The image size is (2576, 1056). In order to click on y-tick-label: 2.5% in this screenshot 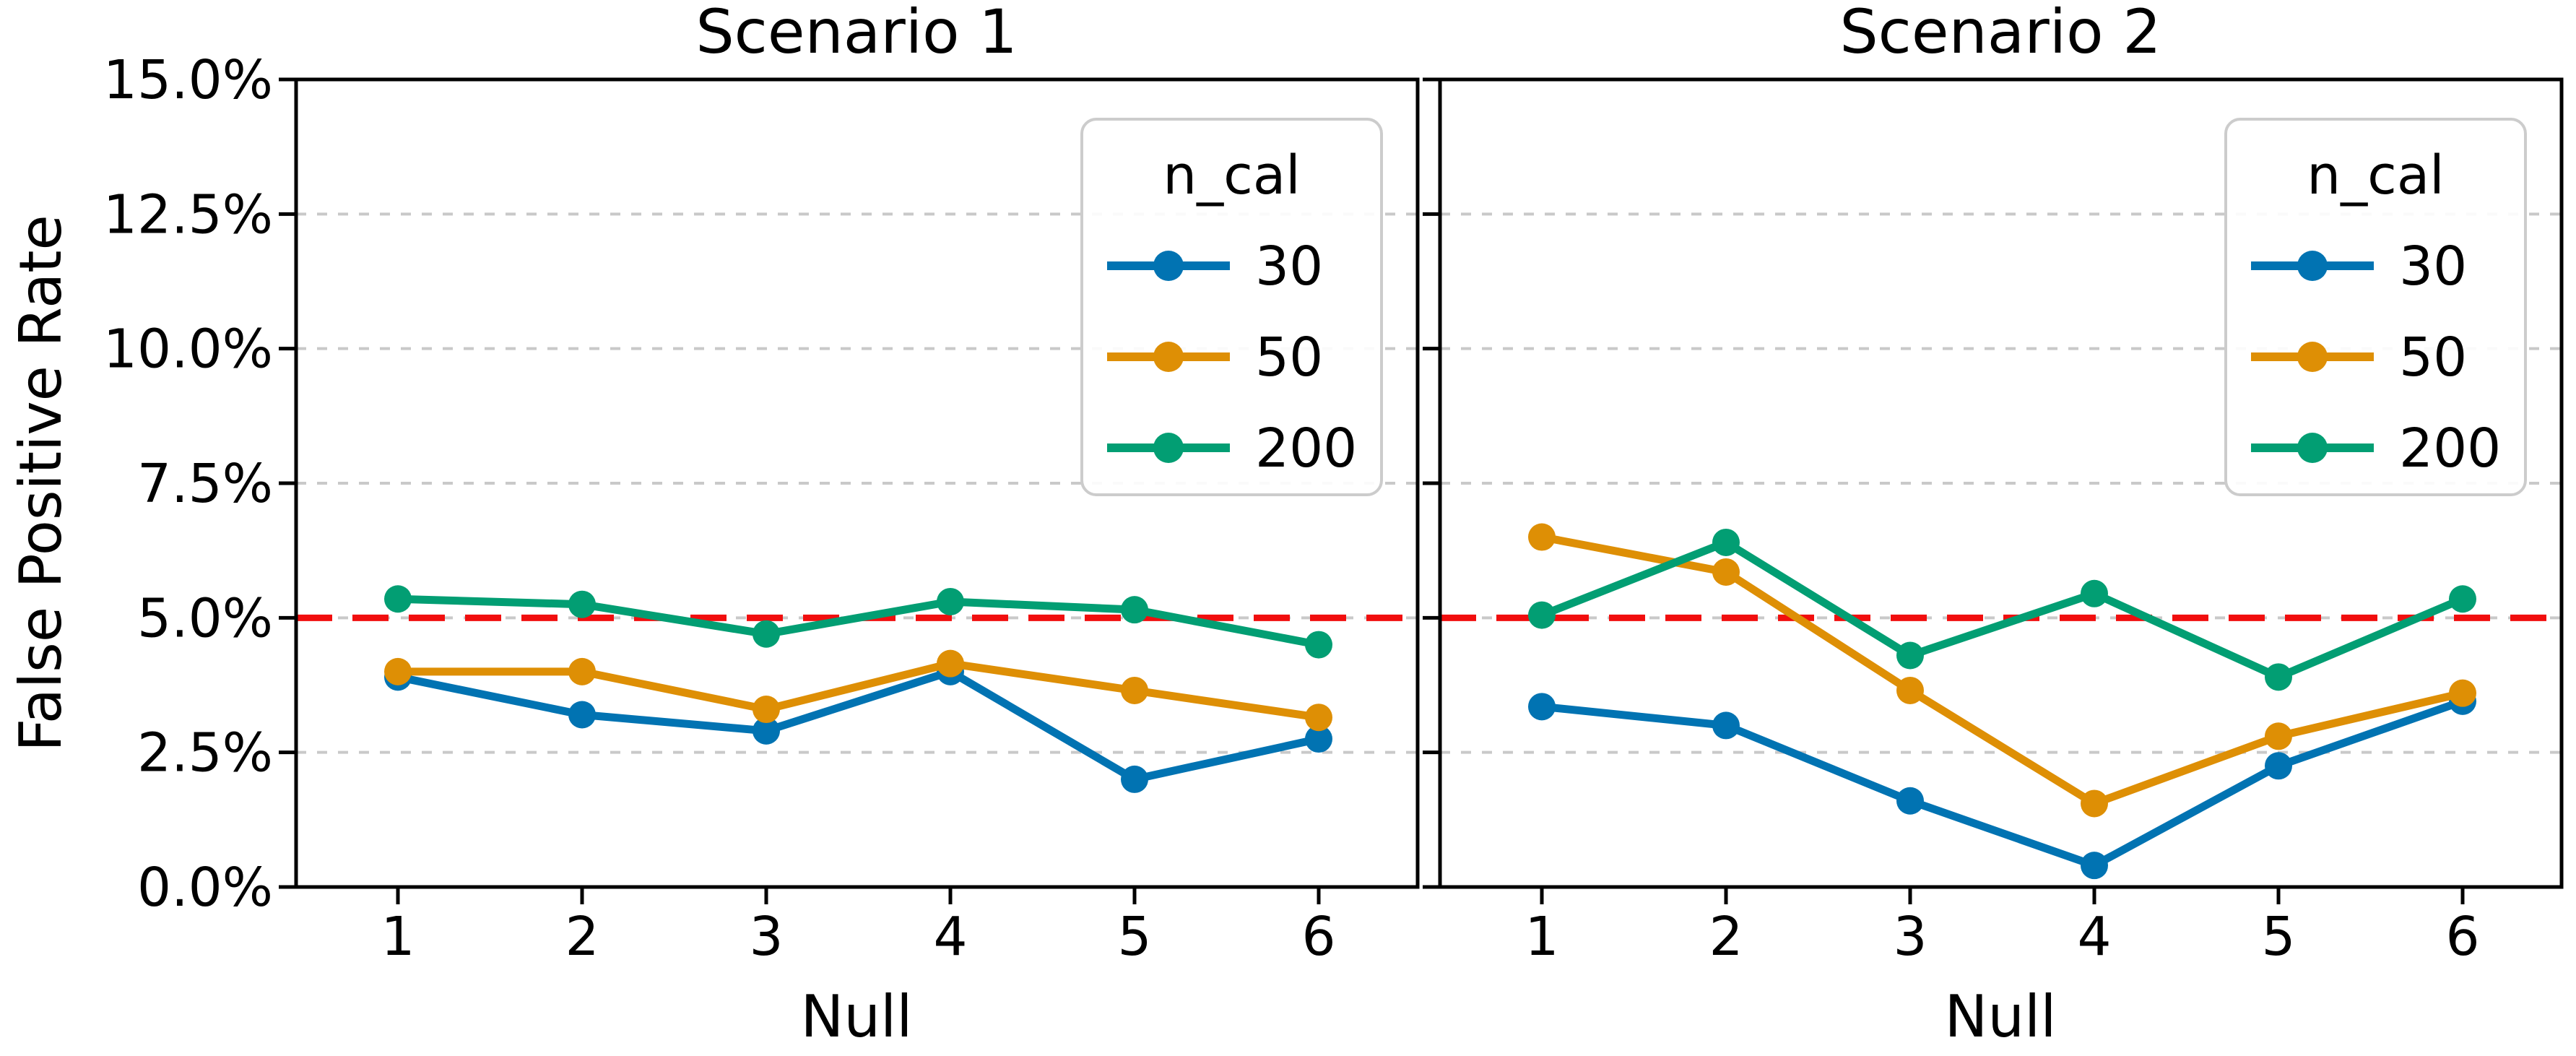, I will do `click(205, 753)`.